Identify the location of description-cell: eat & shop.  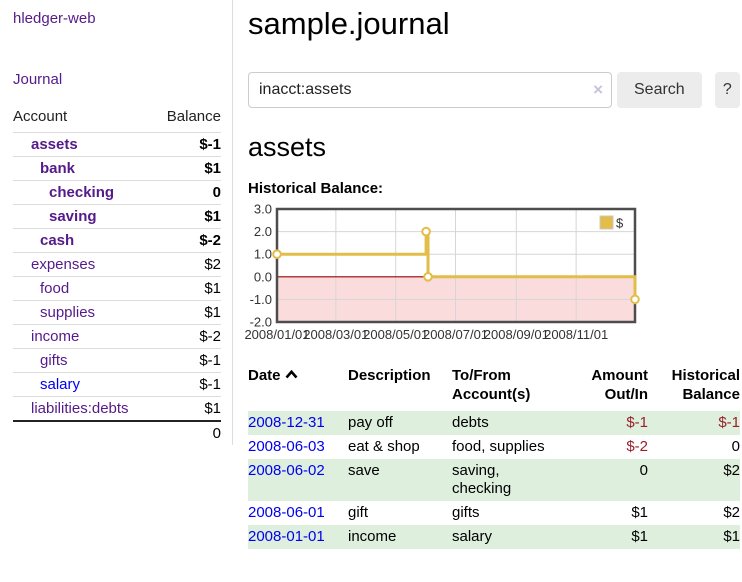
(384, 446).